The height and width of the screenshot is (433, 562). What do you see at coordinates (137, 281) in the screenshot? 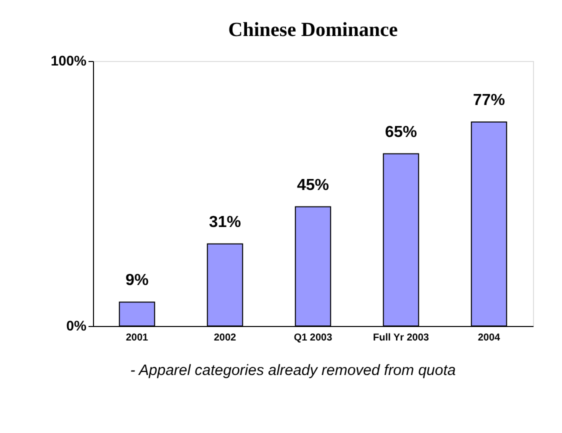
I see `data-label: 9%` at bounding box center [137, 281].